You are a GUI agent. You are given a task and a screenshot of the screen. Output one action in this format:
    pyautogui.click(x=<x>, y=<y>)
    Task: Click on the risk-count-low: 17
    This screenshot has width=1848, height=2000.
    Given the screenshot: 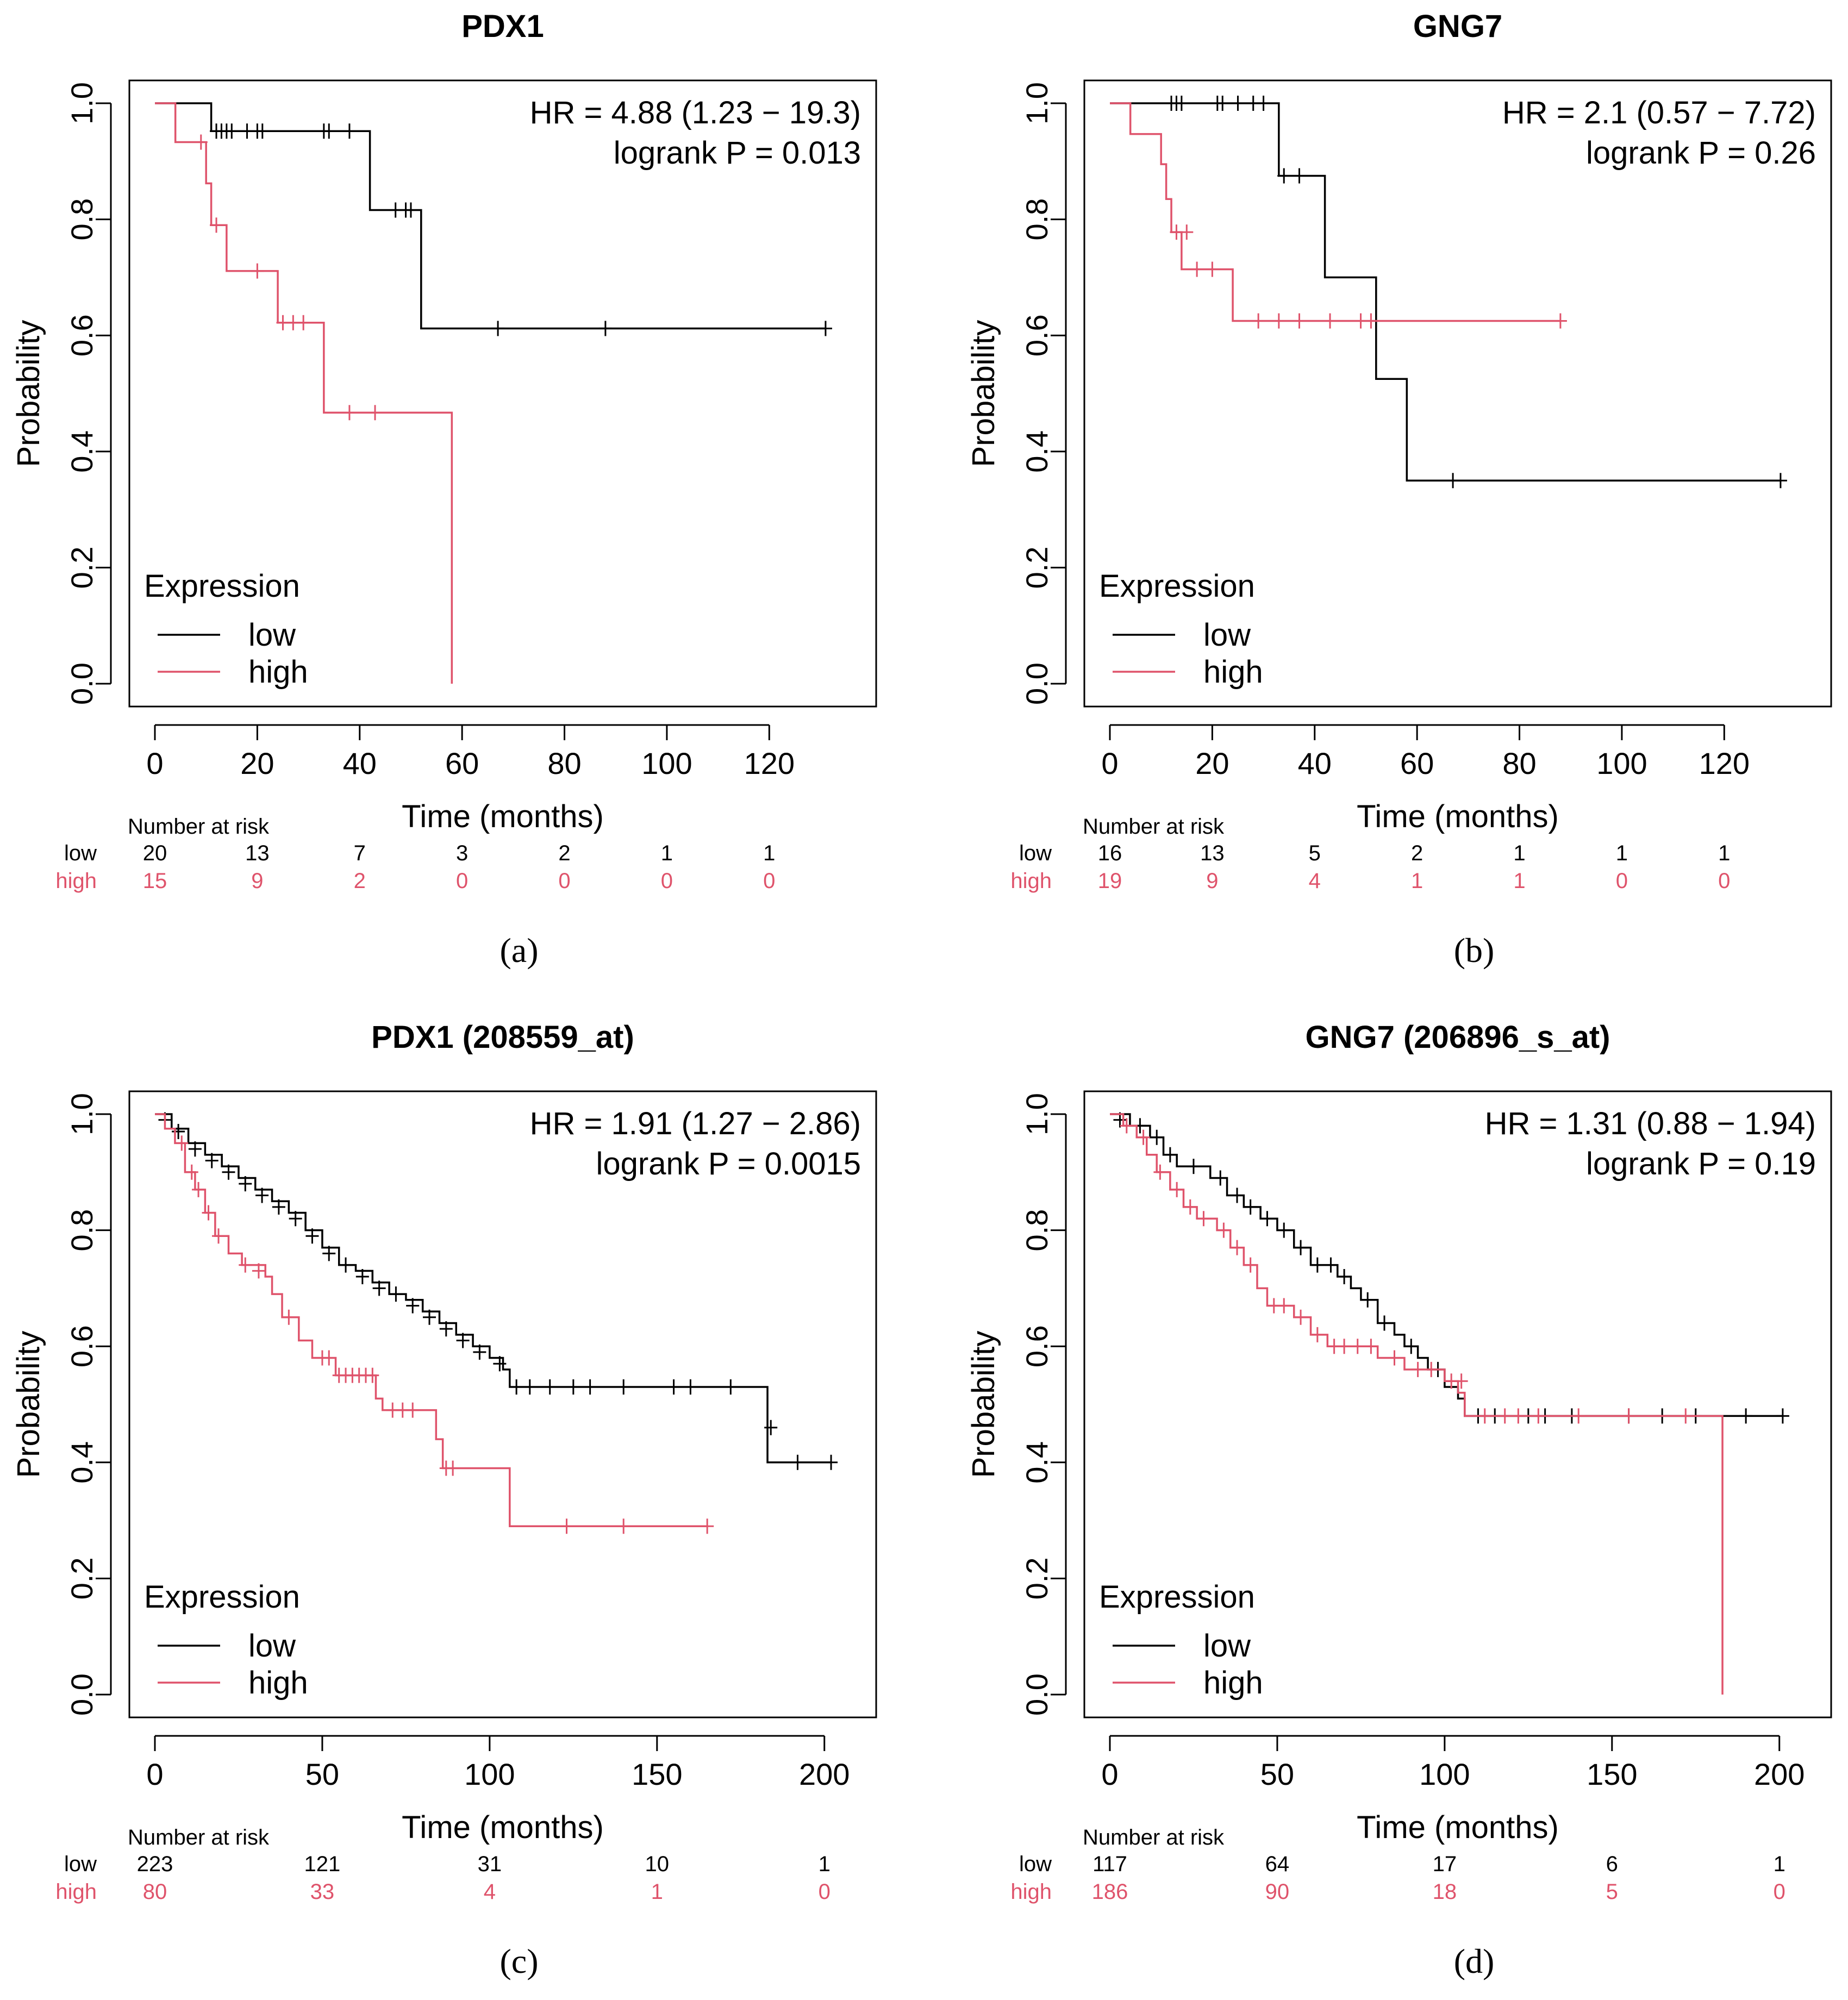 What is the action you would take?
    pyautogui.click(x=1445, y=1864)
    